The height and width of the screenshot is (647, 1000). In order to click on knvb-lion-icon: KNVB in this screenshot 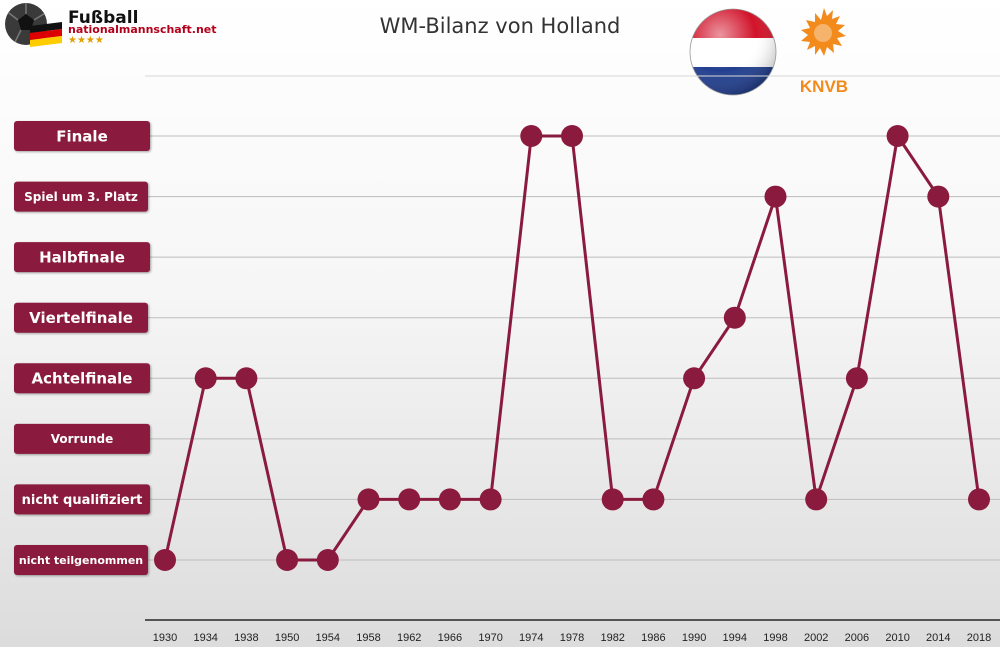, I will do `click(824, 52)`.